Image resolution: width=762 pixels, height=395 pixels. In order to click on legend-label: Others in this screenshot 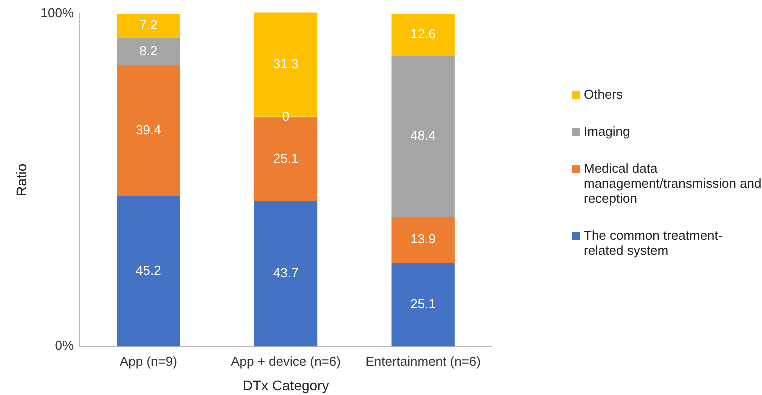, I will do `click(604, 94)`.